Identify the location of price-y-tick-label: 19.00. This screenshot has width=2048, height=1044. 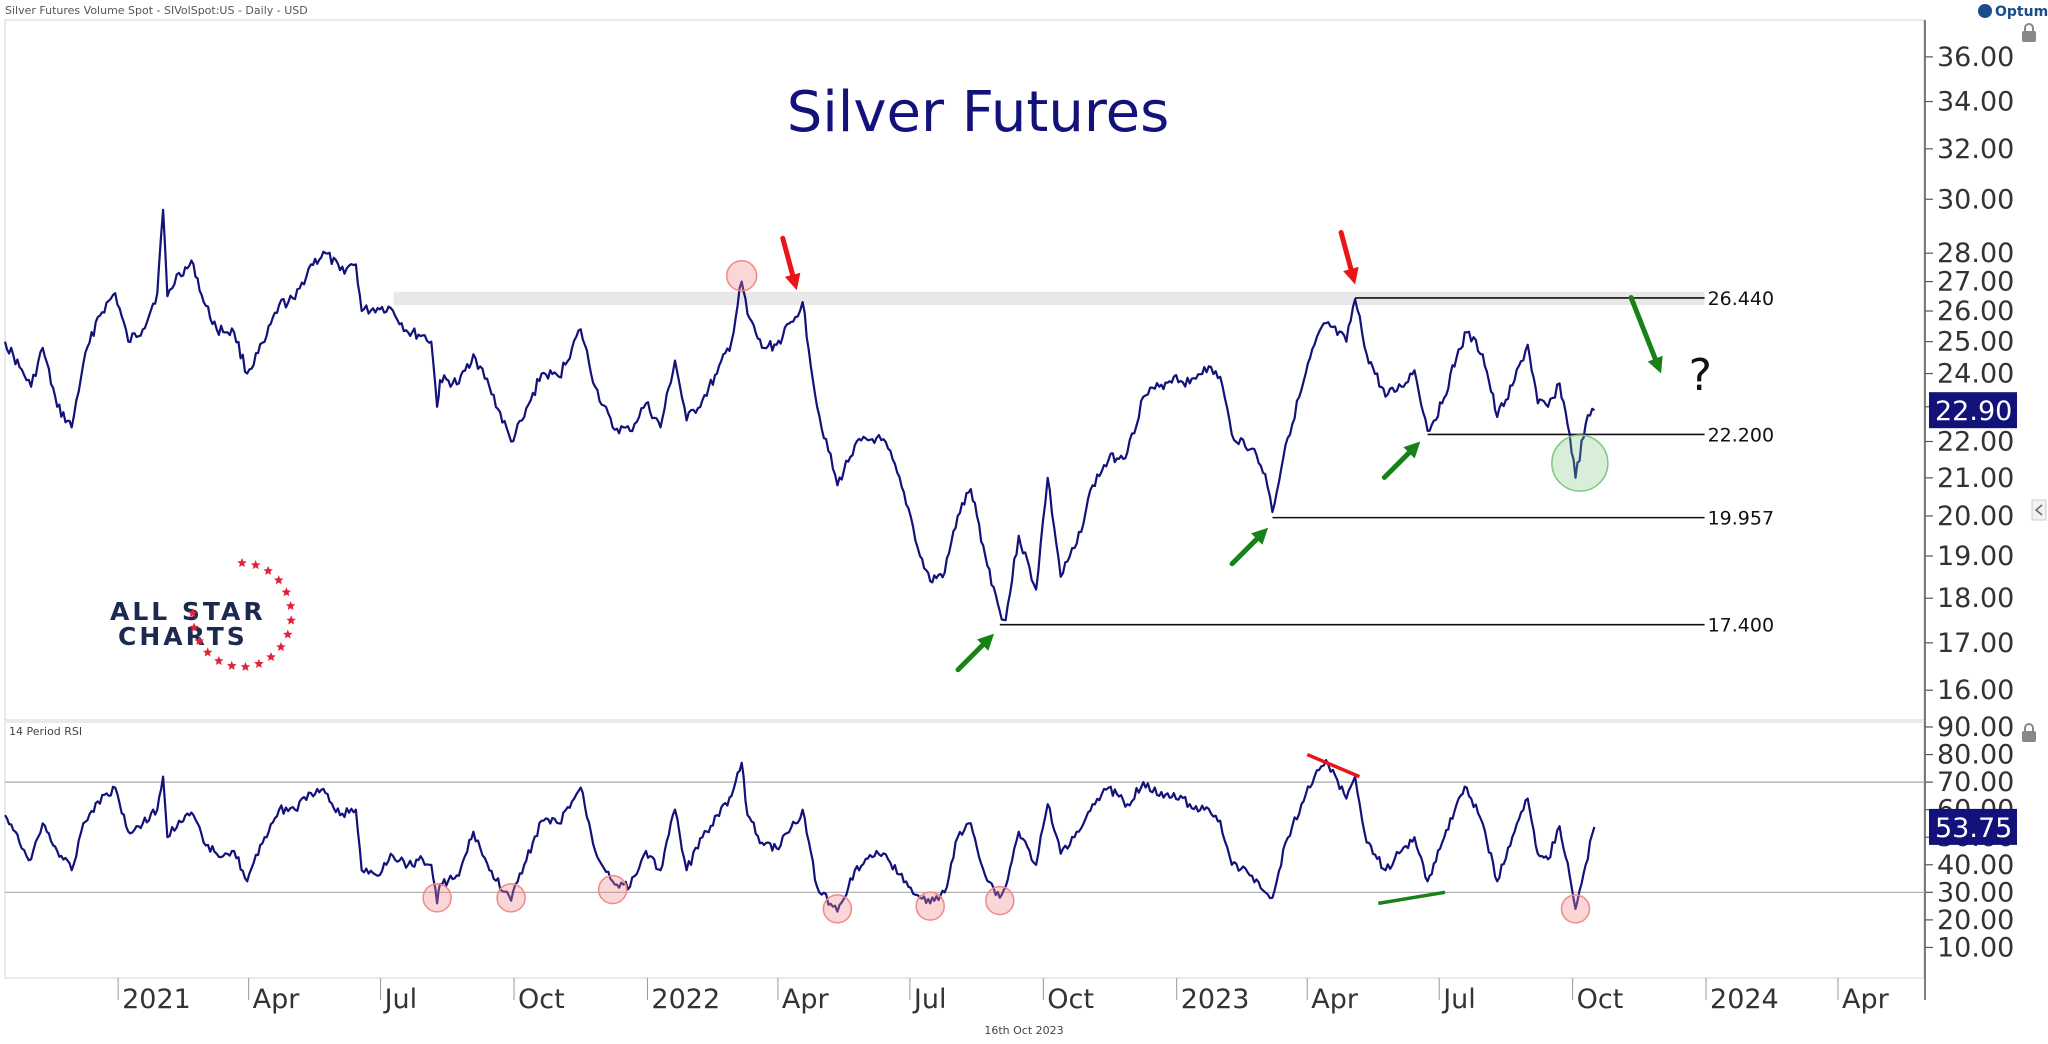
(1975, 556).